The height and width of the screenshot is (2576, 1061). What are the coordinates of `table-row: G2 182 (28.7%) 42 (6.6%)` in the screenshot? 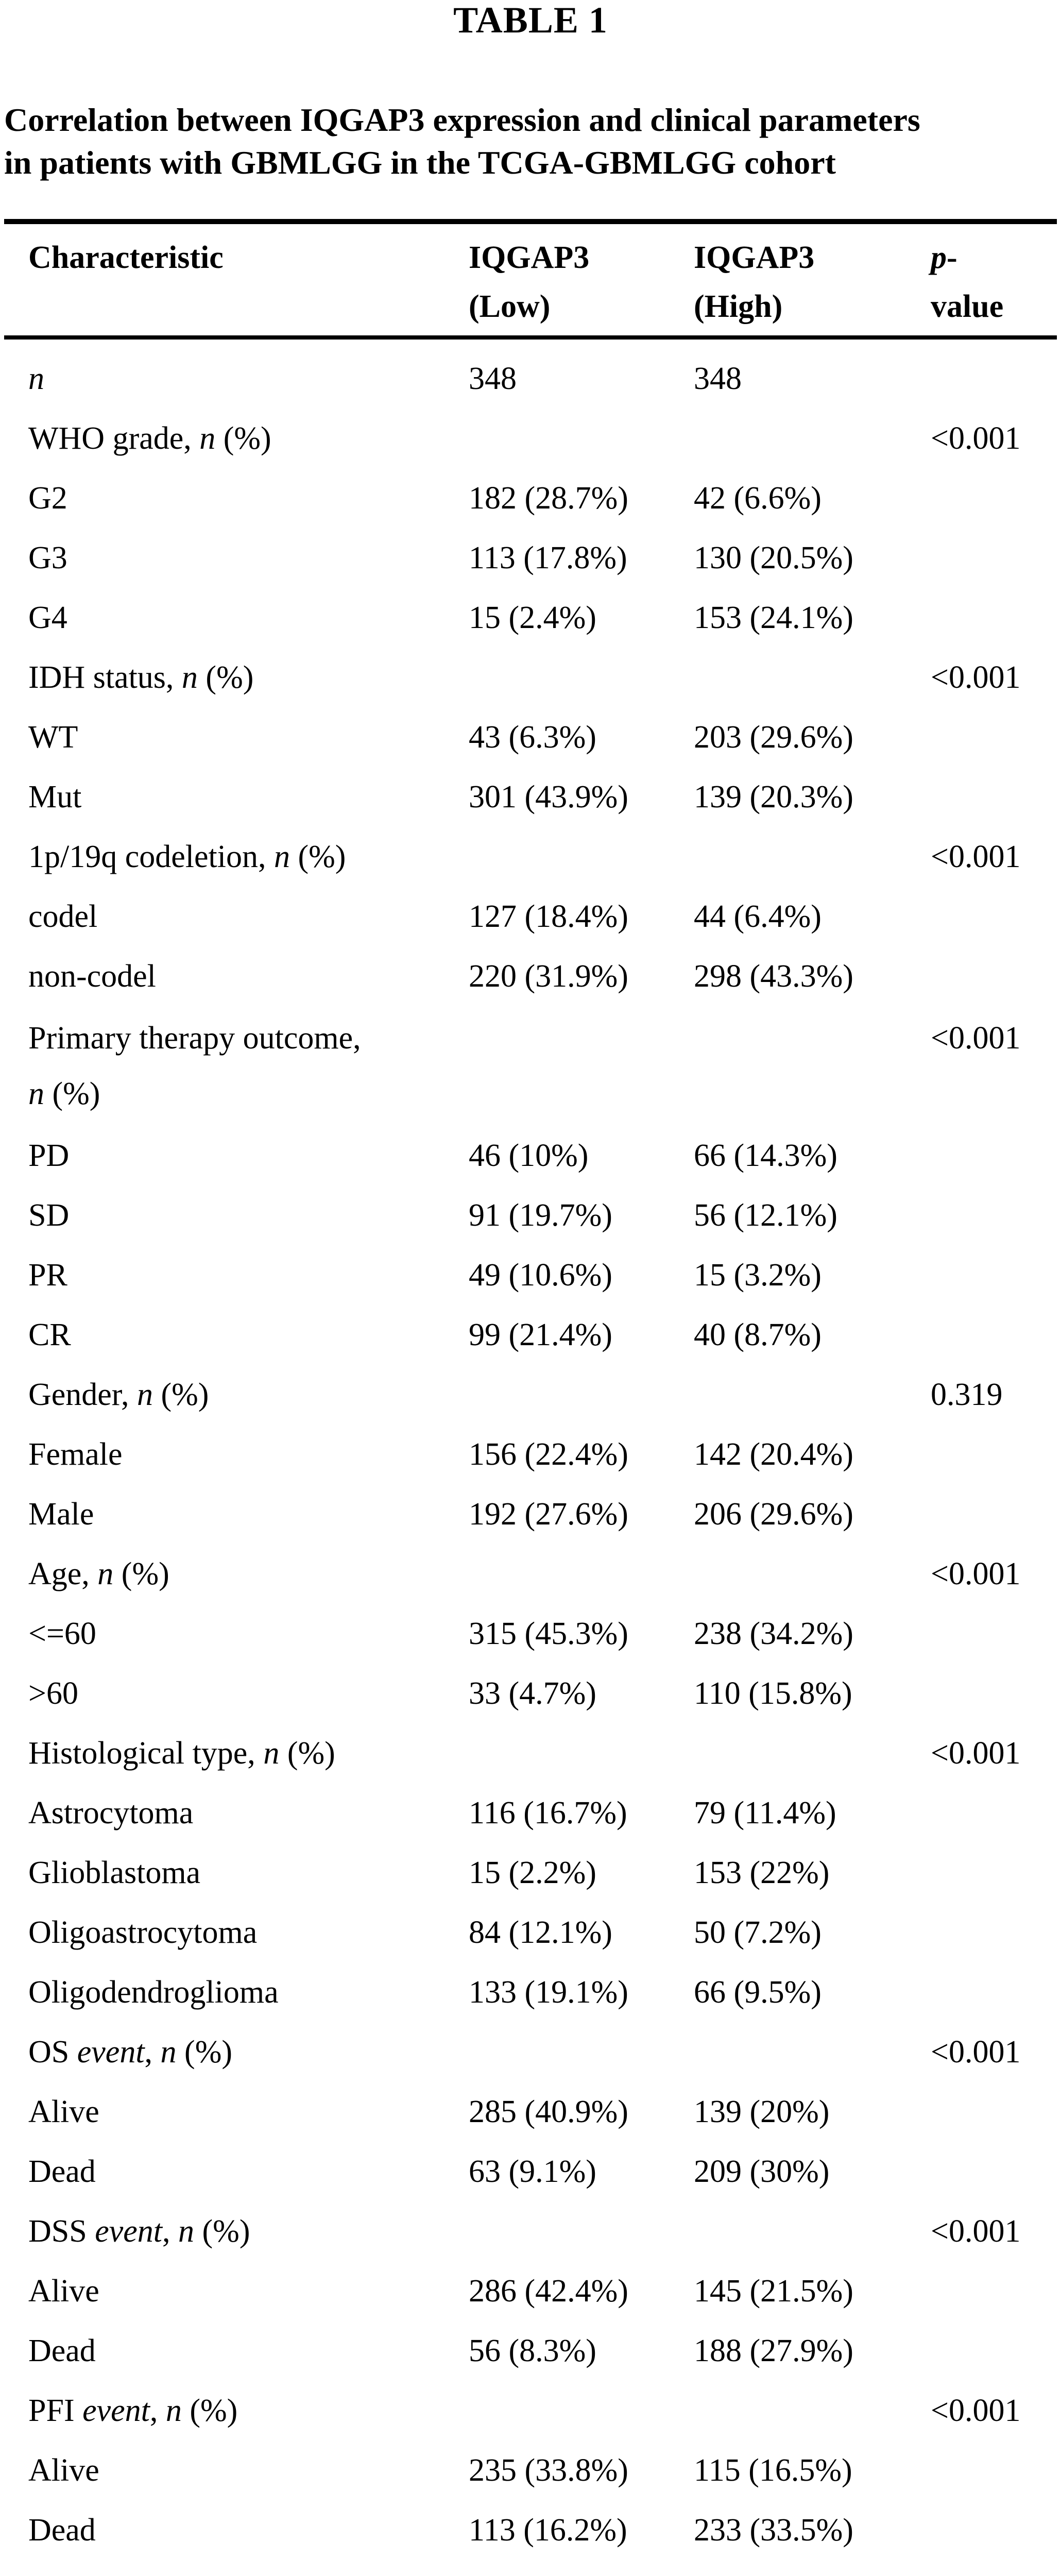 It's located at (530, 498).